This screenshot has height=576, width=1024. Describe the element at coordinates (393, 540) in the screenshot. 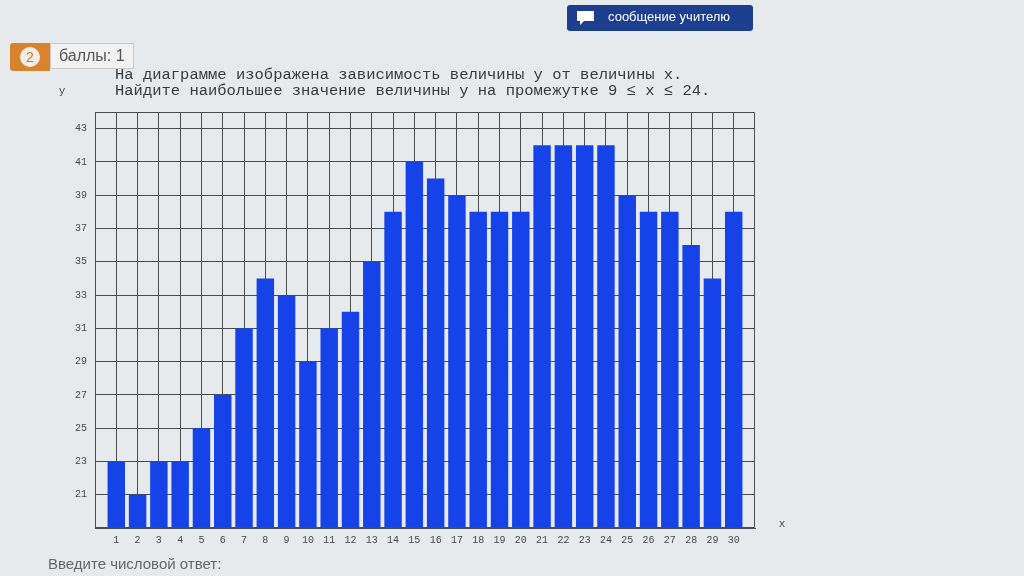

I see `x-tick-label: 14` at that location.